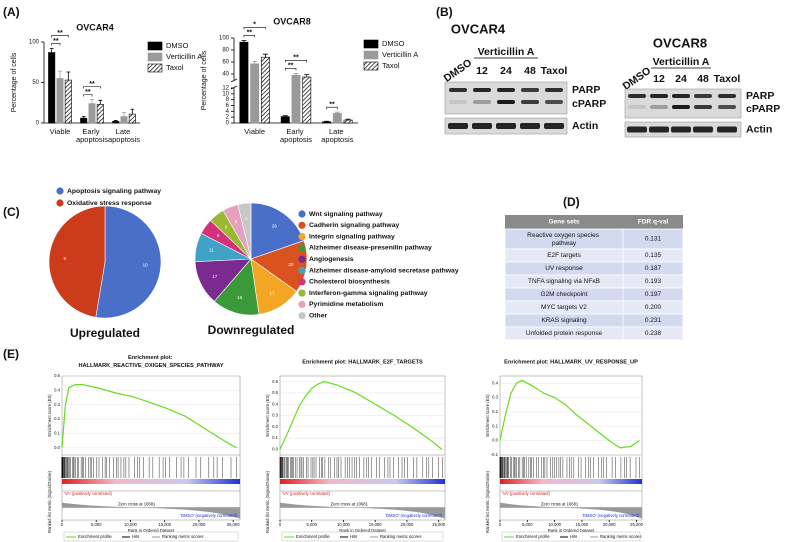 The width and height of the screenshot is (800, 542). Describe the element at coordinates (182, 536) in the screenshot. I see `legend-label: Ranking metric scores` at that location.